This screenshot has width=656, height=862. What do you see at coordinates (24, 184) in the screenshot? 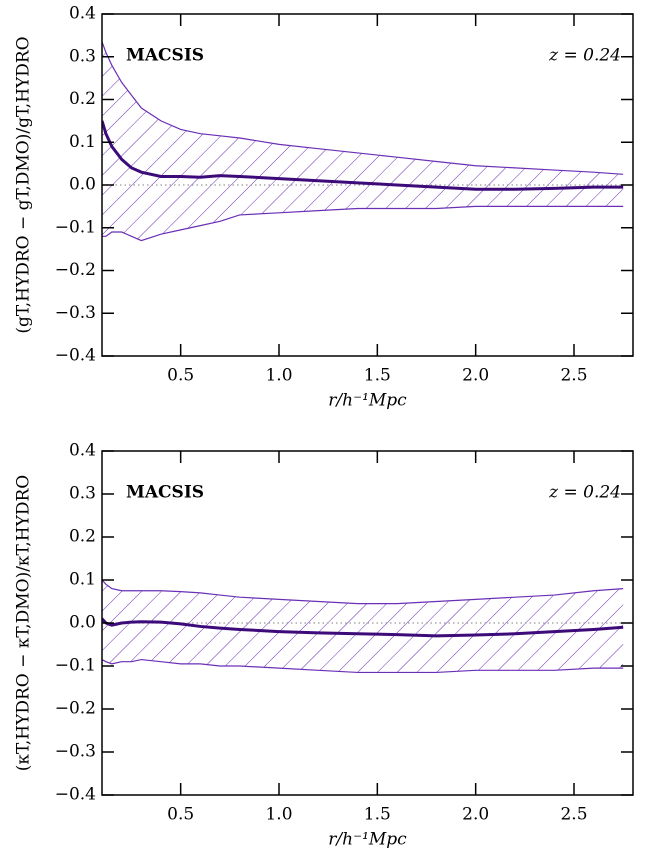
I see `y-axis-label: (gT,HYDRO − gT,DMO)/gT,HYDRO` at bounding box center [24, 184].